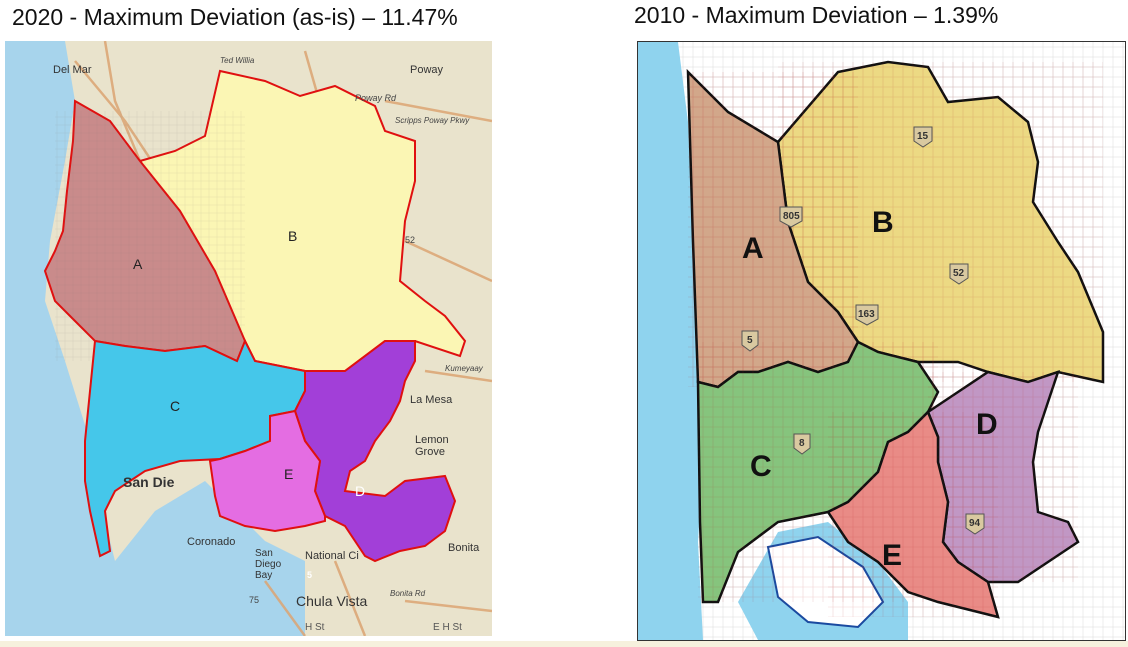 This screenshot has height=647, width=1128. What do you see at coordinates (987, 424) in the screenshot?
I see `district-label-d-2010: D` at bounding box center [987, 424].